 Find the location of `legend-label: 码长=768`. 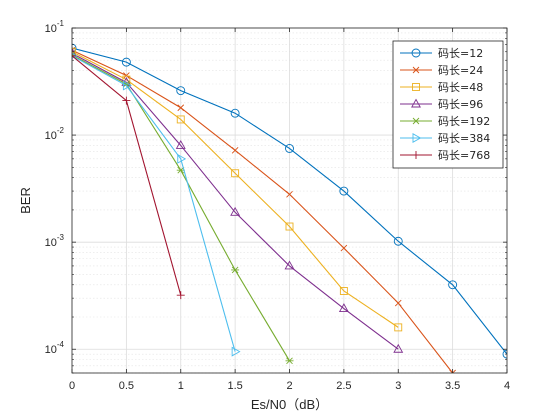

legend-label: 码长=768 is located at coordinates (464, 155).